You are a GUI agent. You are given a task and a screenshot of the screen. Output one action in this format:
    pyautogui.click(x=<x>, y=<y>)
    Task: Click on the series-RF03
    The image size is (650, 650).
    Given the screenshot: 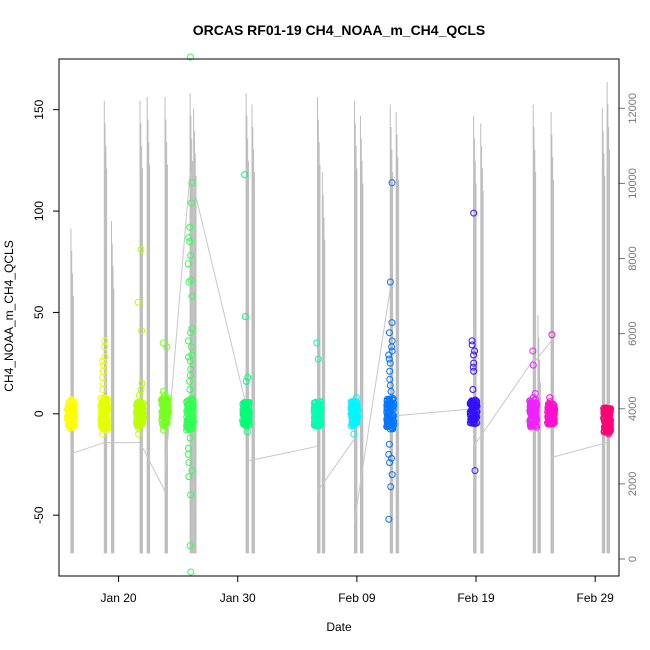 What is the action you would take?
    pyautogui.click(x=140, y=342)
    